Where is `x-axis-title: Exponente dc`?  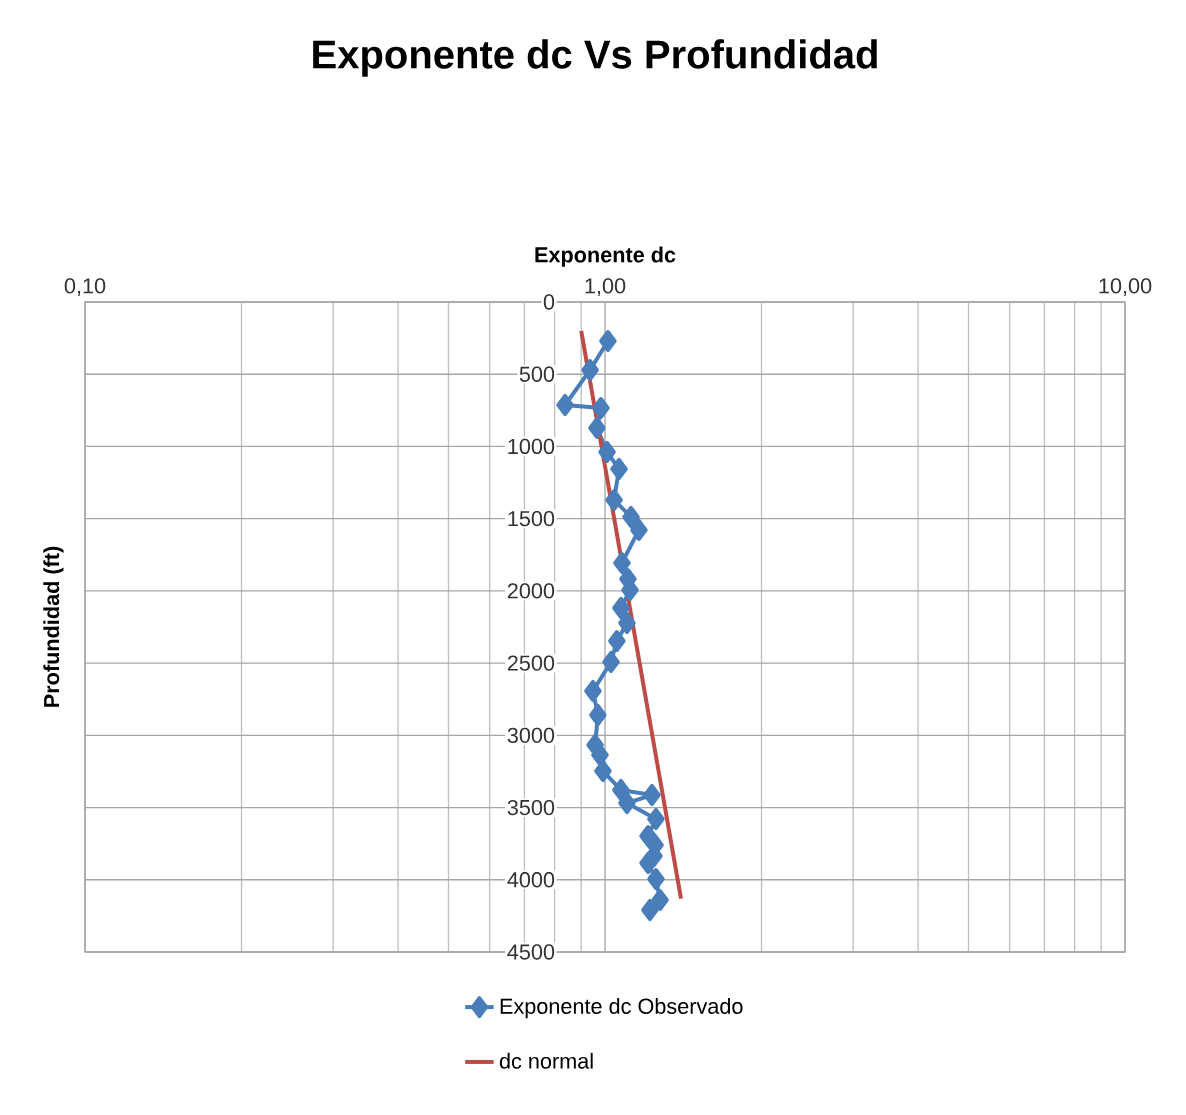
x-axis-title: Exponente dc is located at coordinates (605, 256).